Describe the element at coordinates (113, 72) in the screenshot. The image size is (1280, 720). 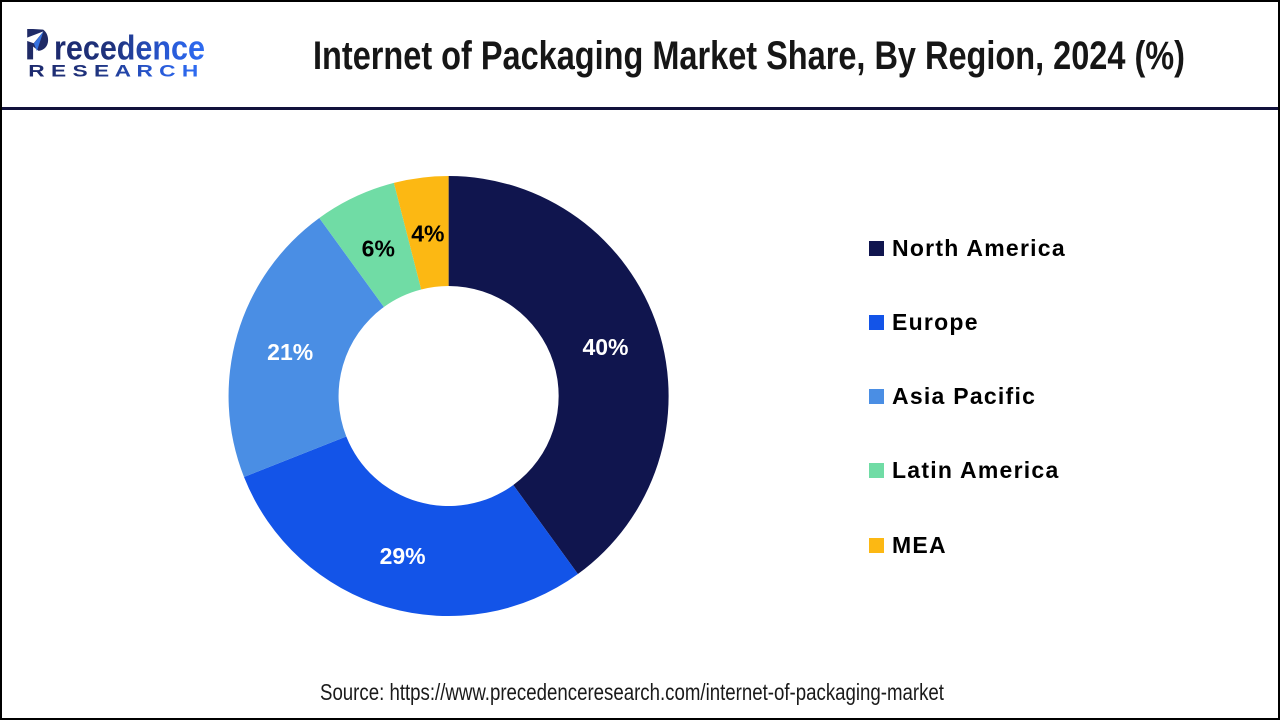
I see `svg-text: R E S E A R C H` at that location.